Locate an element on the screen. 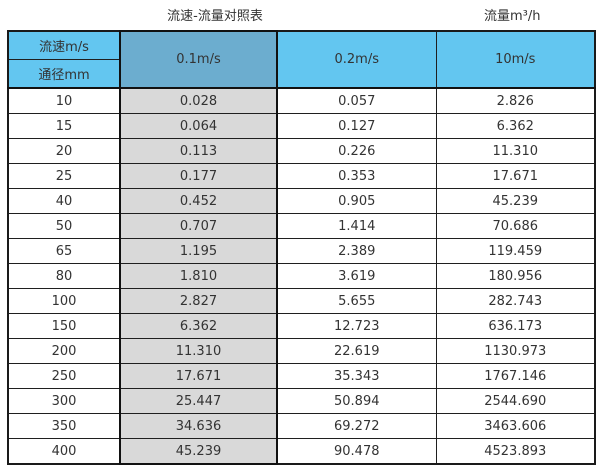  value-cell-0.1ms: 1.810 is located at coordinates (198, 276).